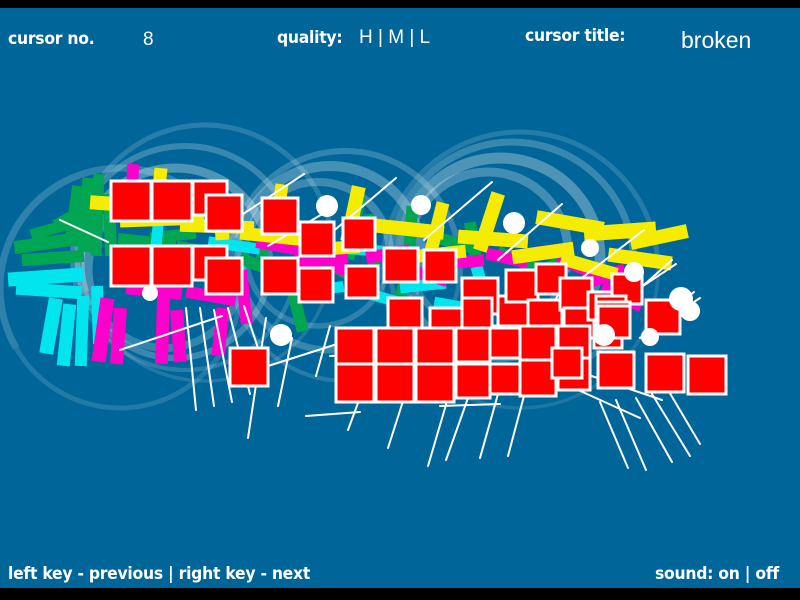 This screenshot has height=600, width=800. What do you see at coordinates (148, 39) in the screenshot?
I see `cursor-number-value: 8` at bounding box center [148, 39].